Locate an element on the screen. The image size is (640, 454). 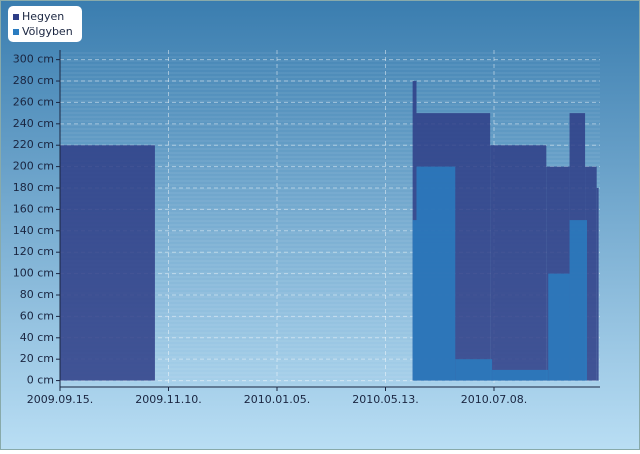
x-tick-label: 2010.01.05. is located at coordinates (277, 399).